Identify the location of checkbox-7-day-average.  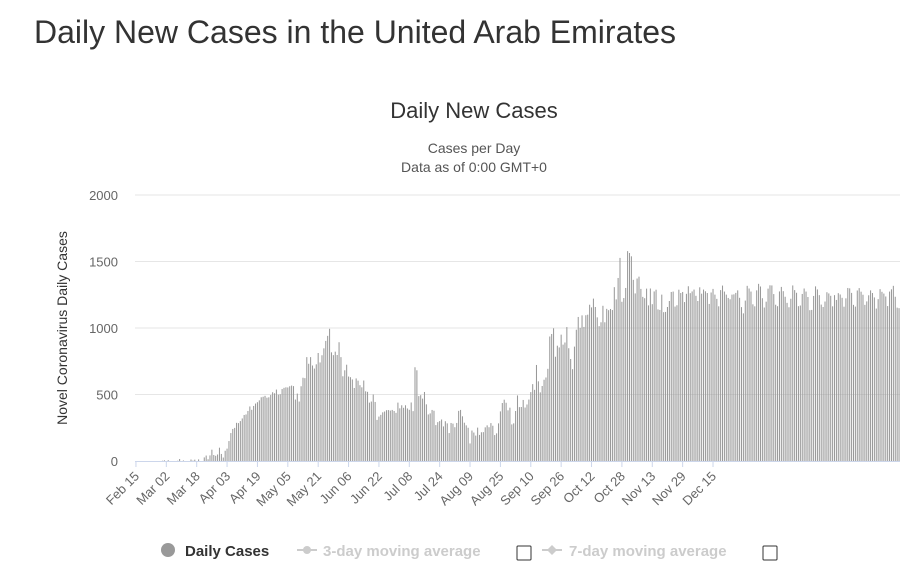
(770, 553).